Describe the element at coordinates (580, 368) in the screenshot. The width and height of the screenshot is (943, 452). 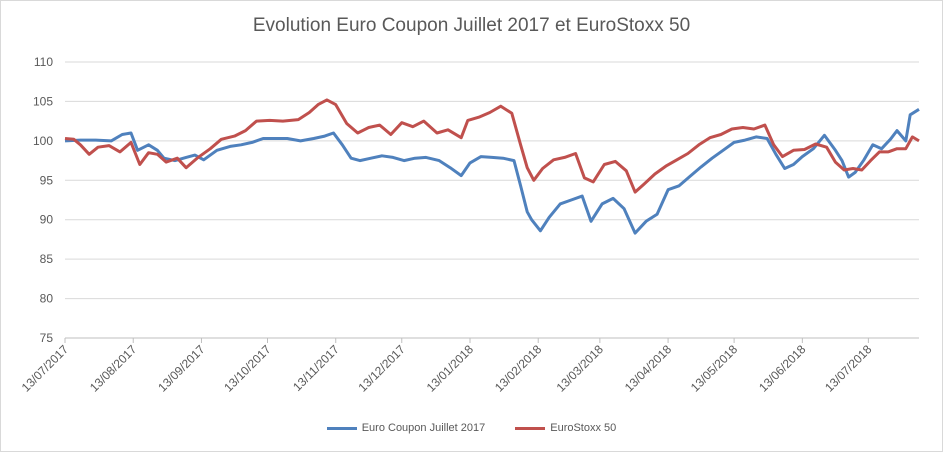
I see `x-tick-label: 13/03/2018` at that location.